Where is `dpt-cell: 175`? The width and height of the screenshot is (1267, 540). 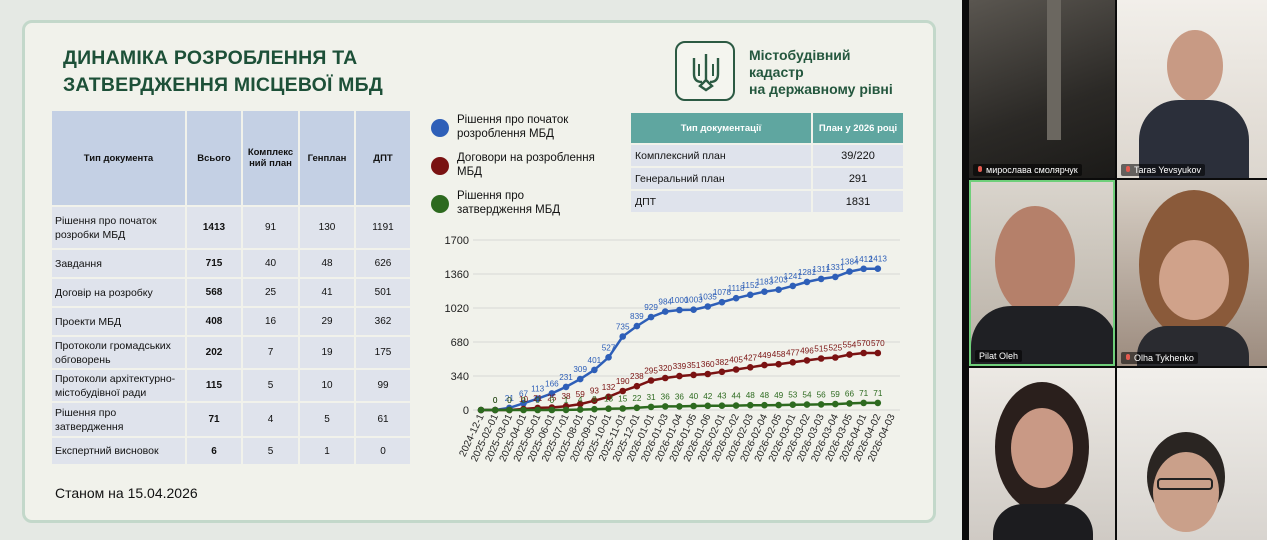 dpt-cell: 175 is located at coordinates (383, 352).